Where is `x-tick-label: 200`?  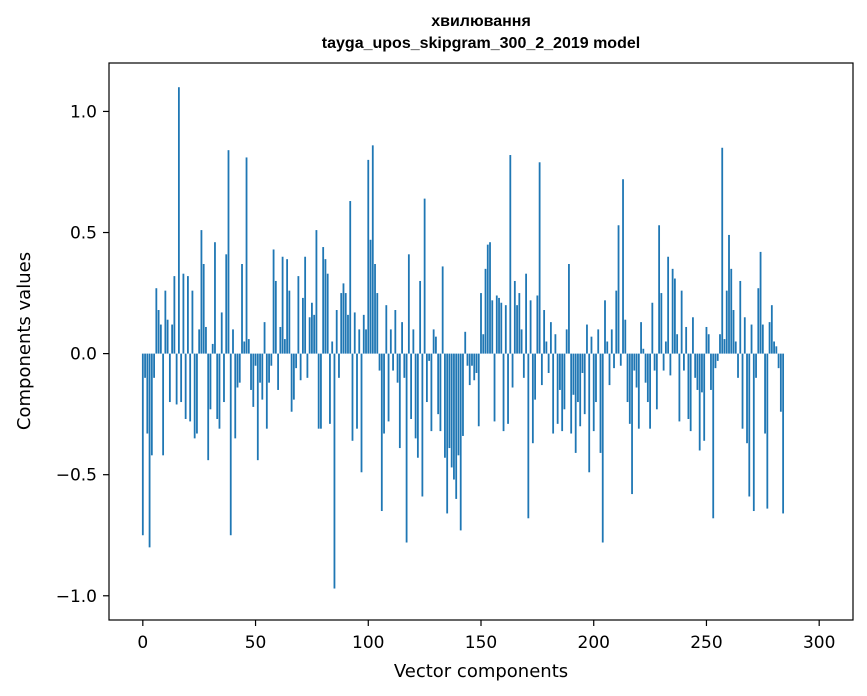
x-tick-label: 200 is located at coordinates (594, 643).